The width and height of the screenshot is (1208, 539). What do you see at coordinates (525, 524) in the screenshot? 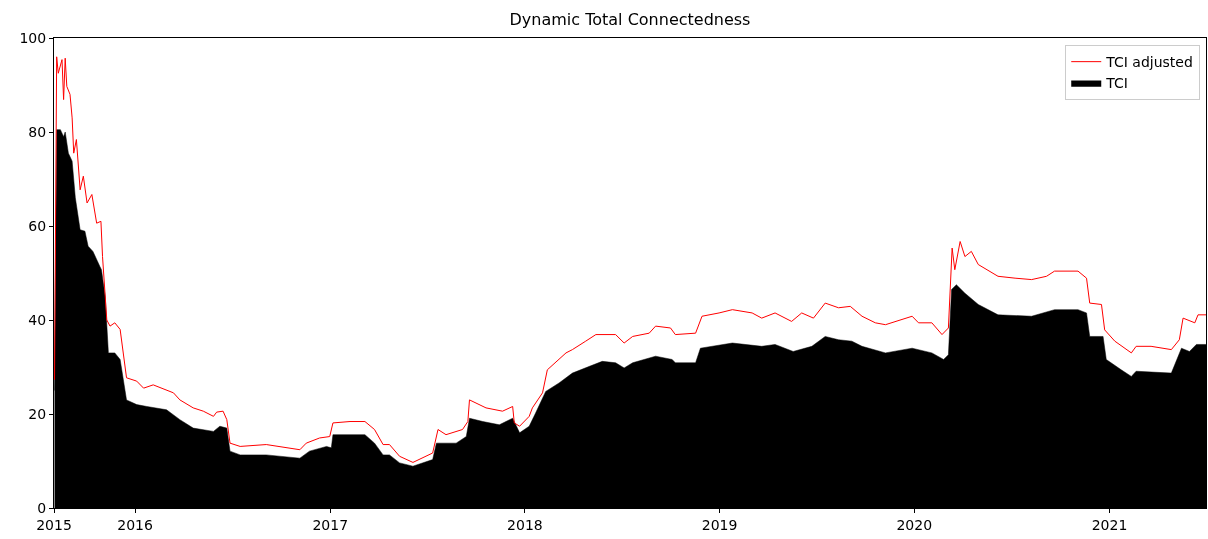
I see `x-tick-label: 2018` at bounding box center [525, 524].